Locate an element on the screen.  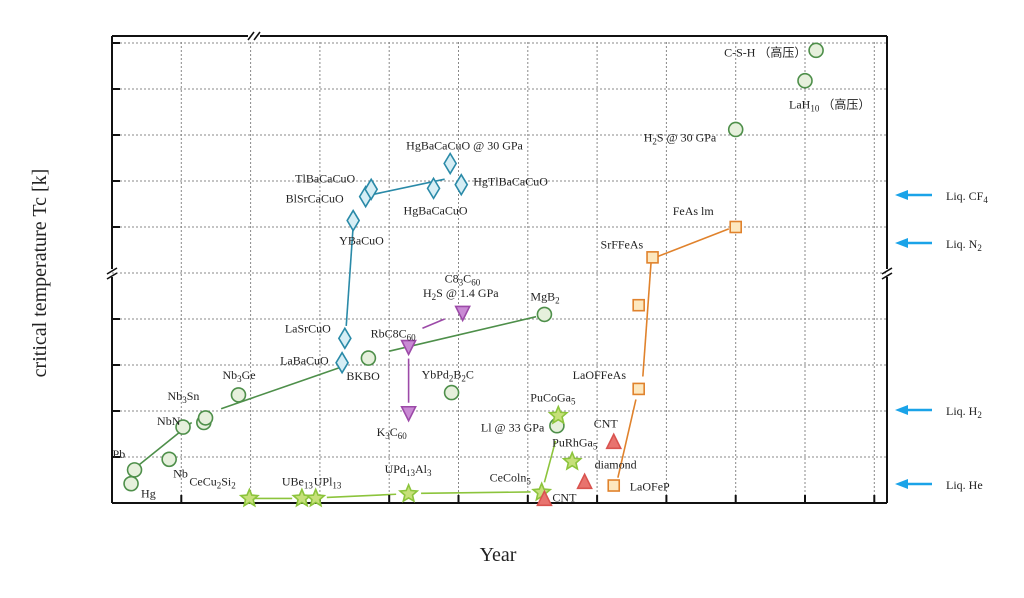
point-label: LaOFFeAs is located at coordinates (600, 375).